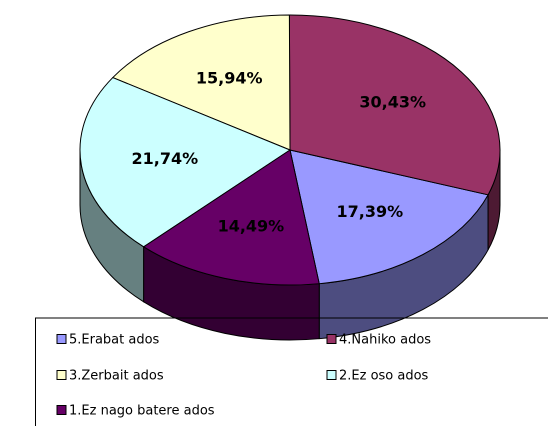 This screenshot has height=426, width=548. I want to click on data-label: 17,39%, so click(369, 211).